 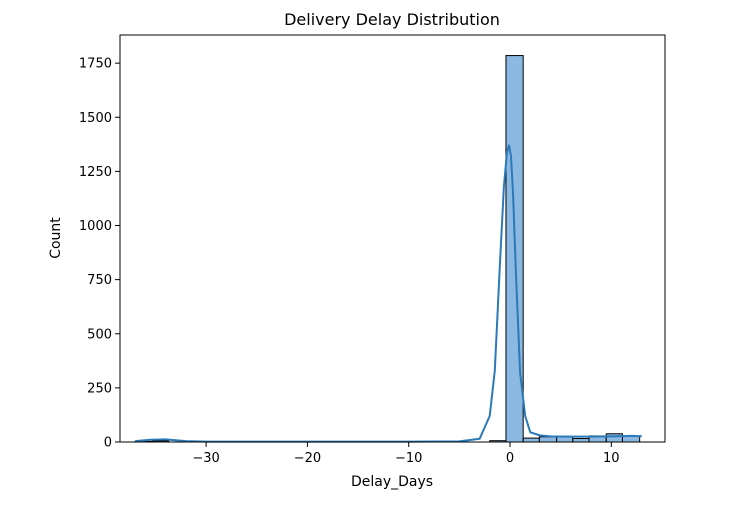 I want to click on x-tick-label: 0, so click(x=510, y=458).